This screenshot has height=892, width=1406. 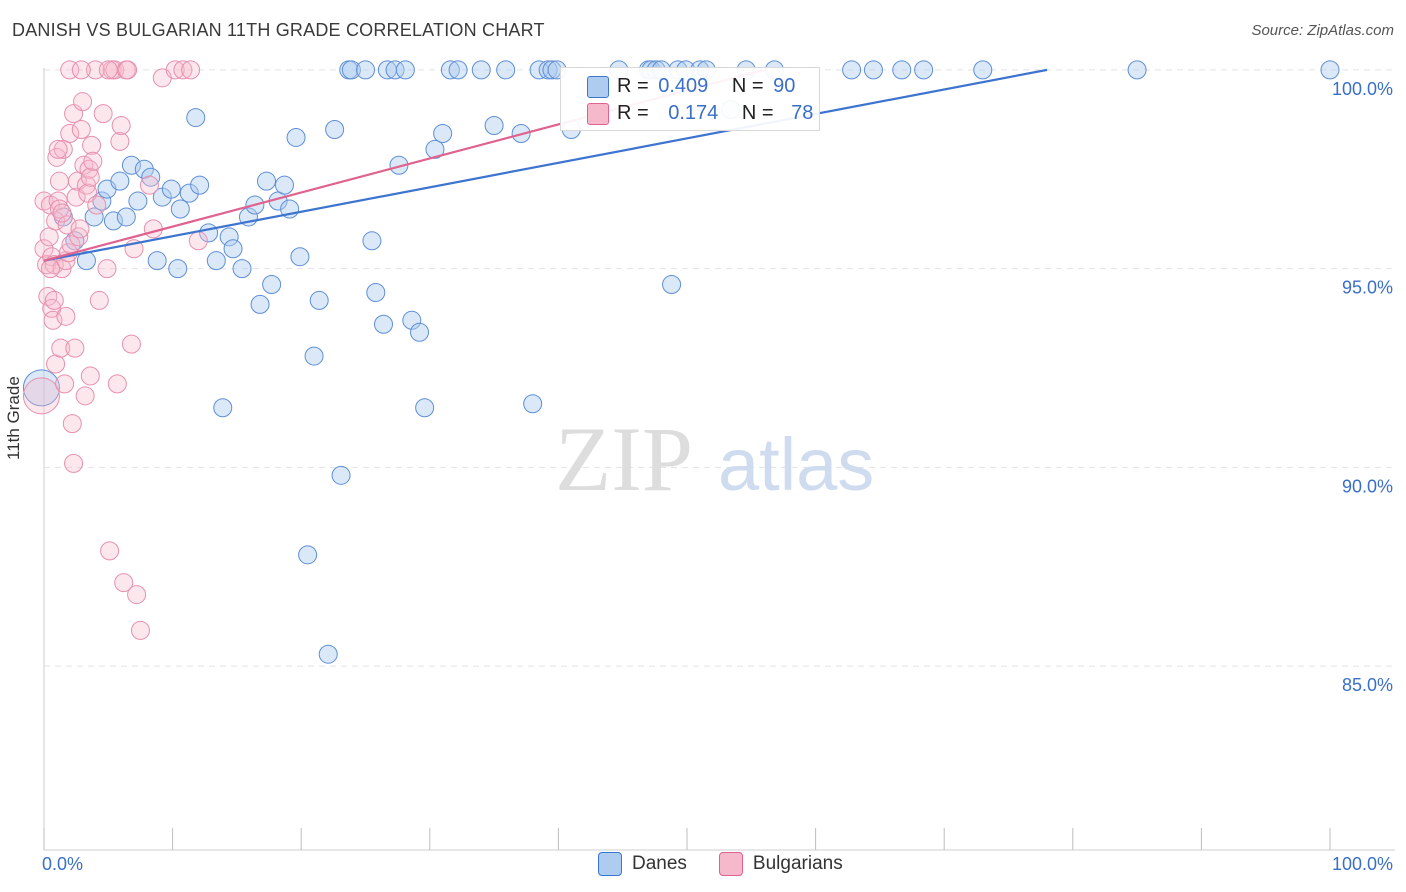 What do you see at coordinates (784, 86) in the screenshot?
I see `n-value: 90` at bounding box center [784, 86].